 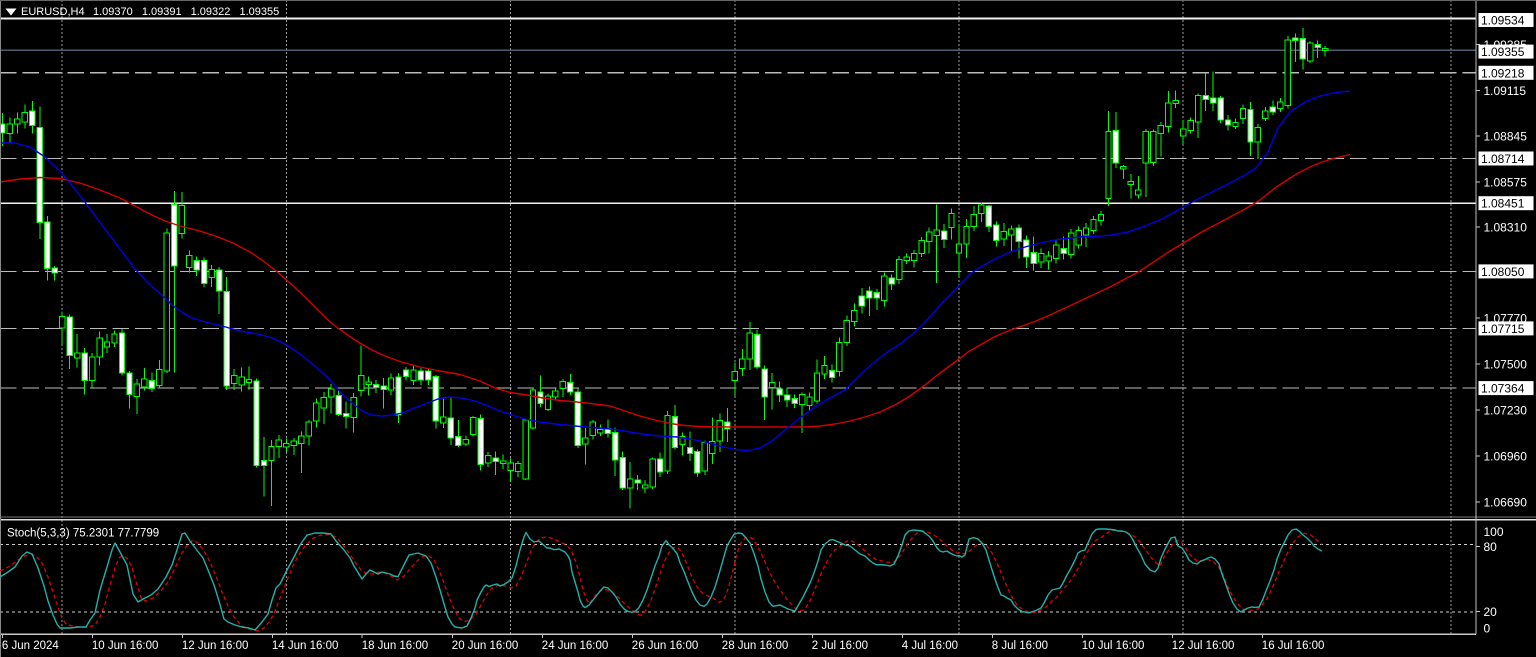 What do you see at coordinates (1503, 272) in the screenshot?
I see `svg-text: 1.08050` at bounding box center [1503, 272].